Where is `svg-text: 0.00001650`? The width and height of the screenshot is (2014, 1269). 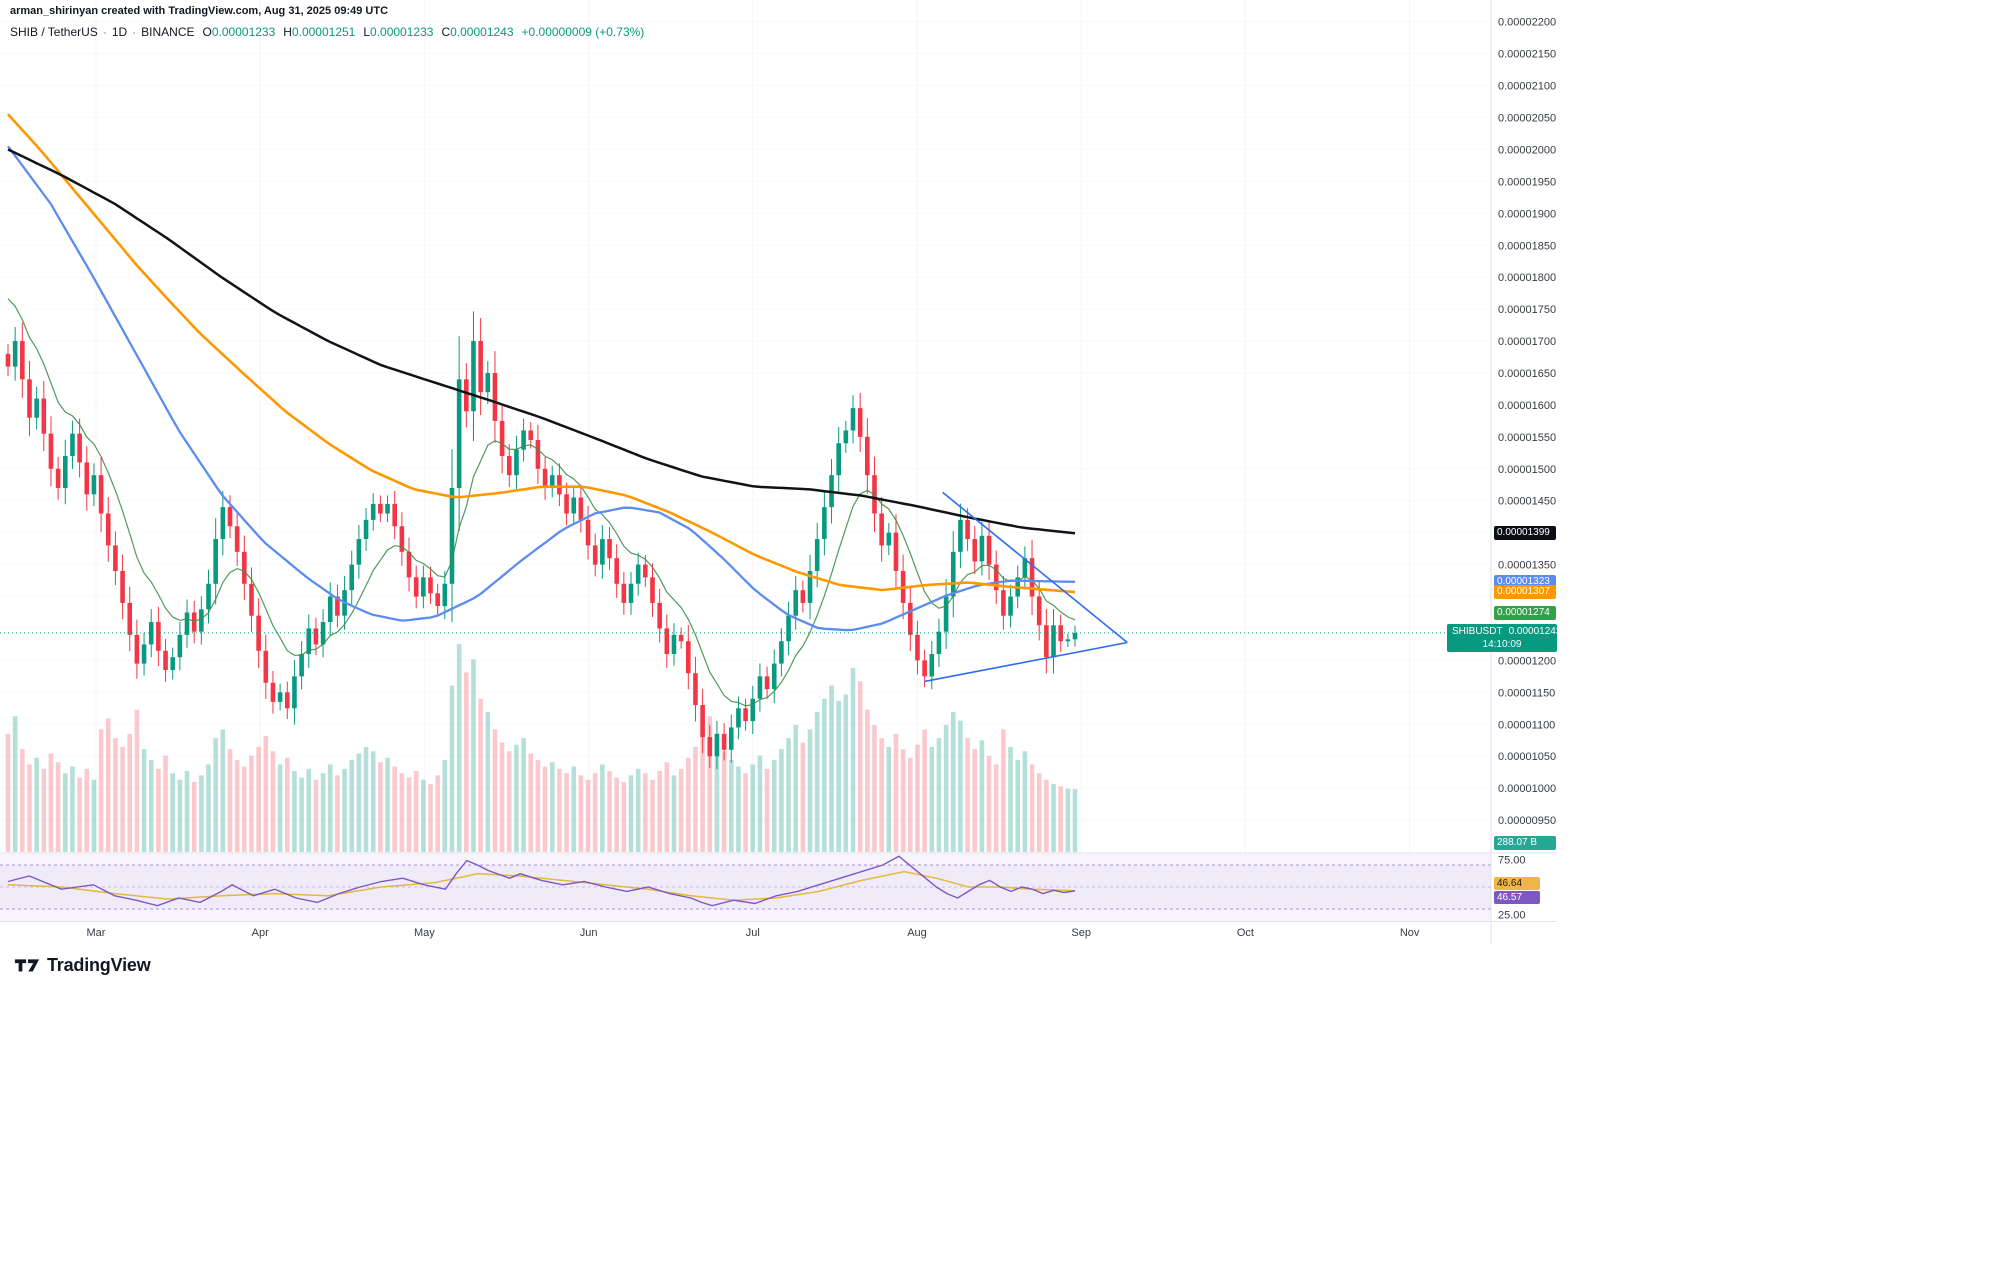
svg-text: 0.00001650 is located at coordinates (1527, 374).